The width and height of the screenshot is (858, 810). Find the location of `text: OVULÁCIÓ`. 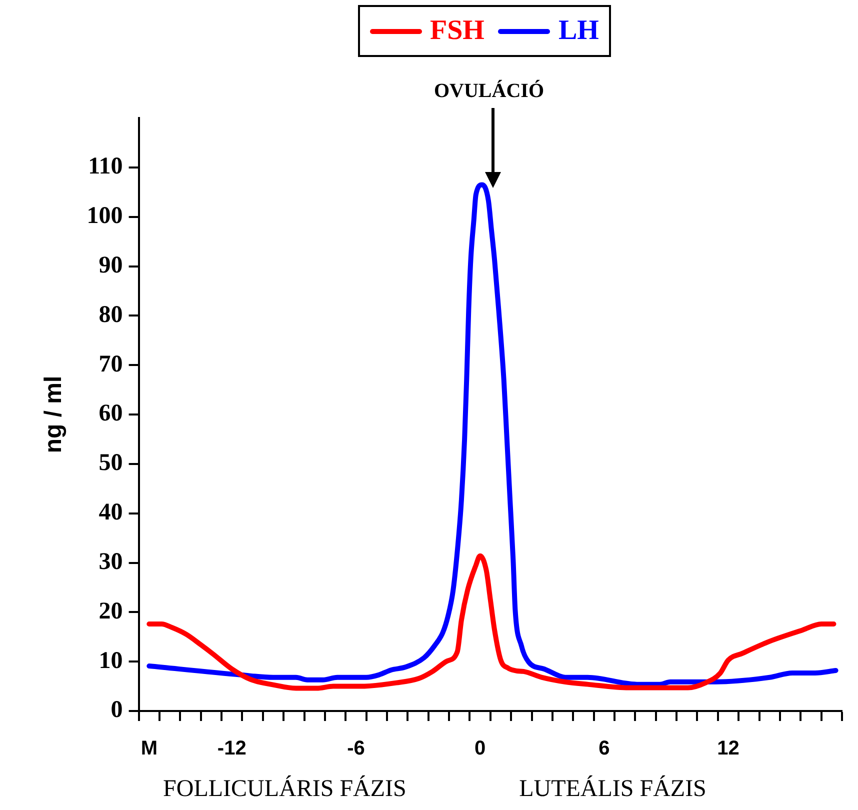

text: OVULÁCIÓ is located at coordinates (489, 91).